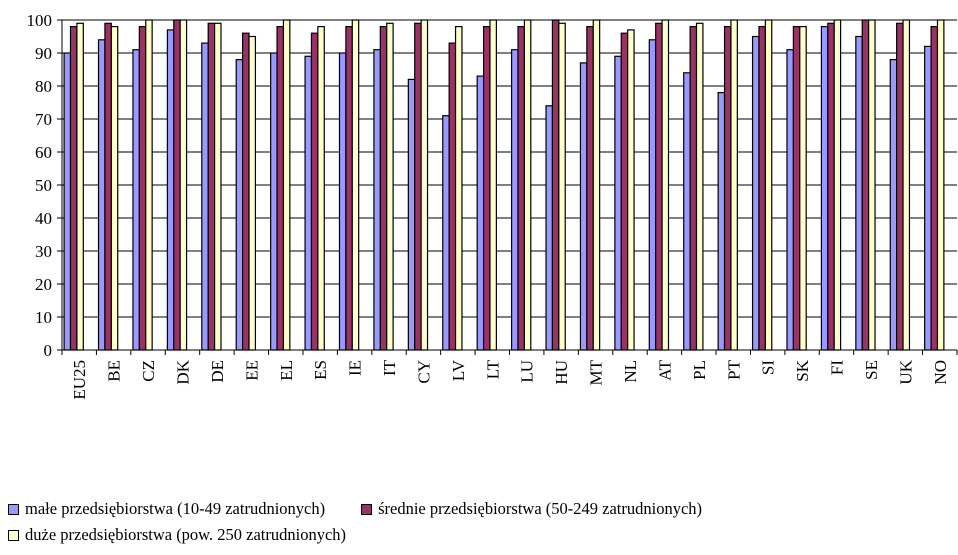 Image resolution: width=958 pixels, height=555 pixels. Describe the element at coordinates (664, 369) in the screenshot. I see `x-tick-label: AT` at that location.